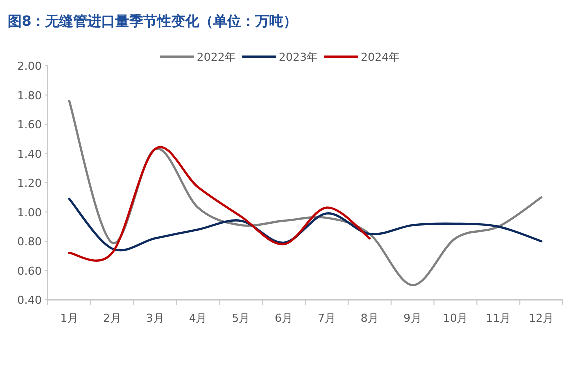  I want to click on x-tick-label: 9月, so click(413, 318).